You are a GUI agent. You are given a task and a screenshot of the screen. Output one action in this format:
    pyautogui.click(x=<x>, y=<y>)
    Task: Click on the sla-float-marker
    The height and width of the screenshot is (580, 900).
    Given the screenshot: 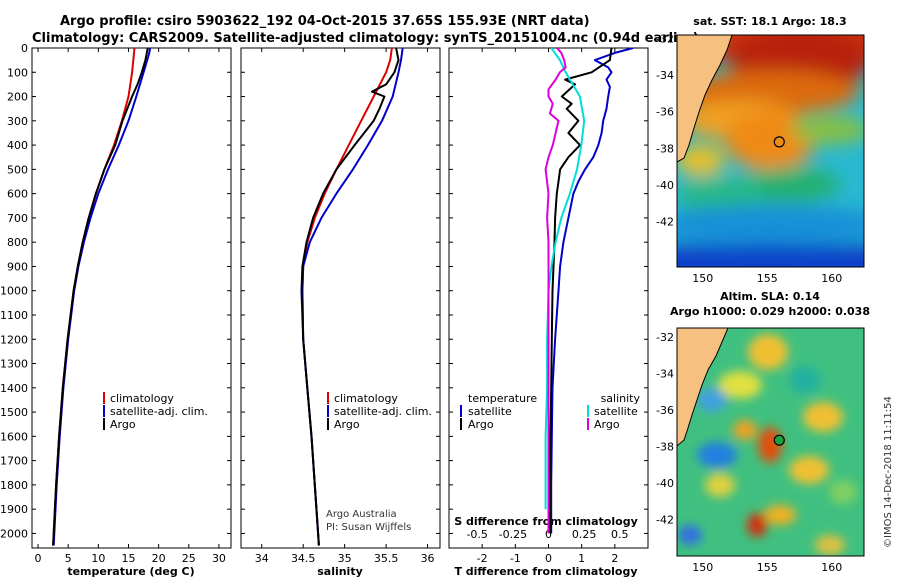 What is the action you would take?
    pyautogui.click(x=779, y=440)
    